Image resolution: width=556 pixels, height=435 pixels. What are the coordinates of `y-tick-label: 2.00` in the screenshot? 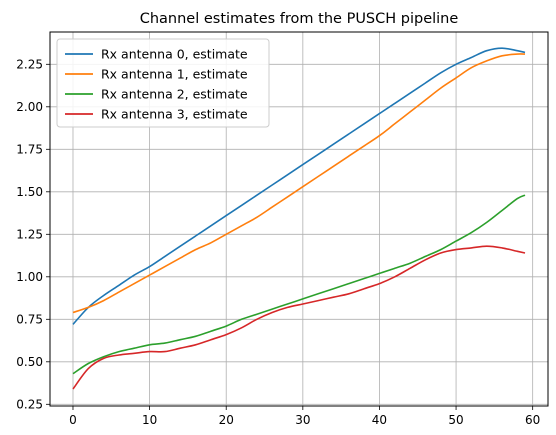 It's located at (29, 107).